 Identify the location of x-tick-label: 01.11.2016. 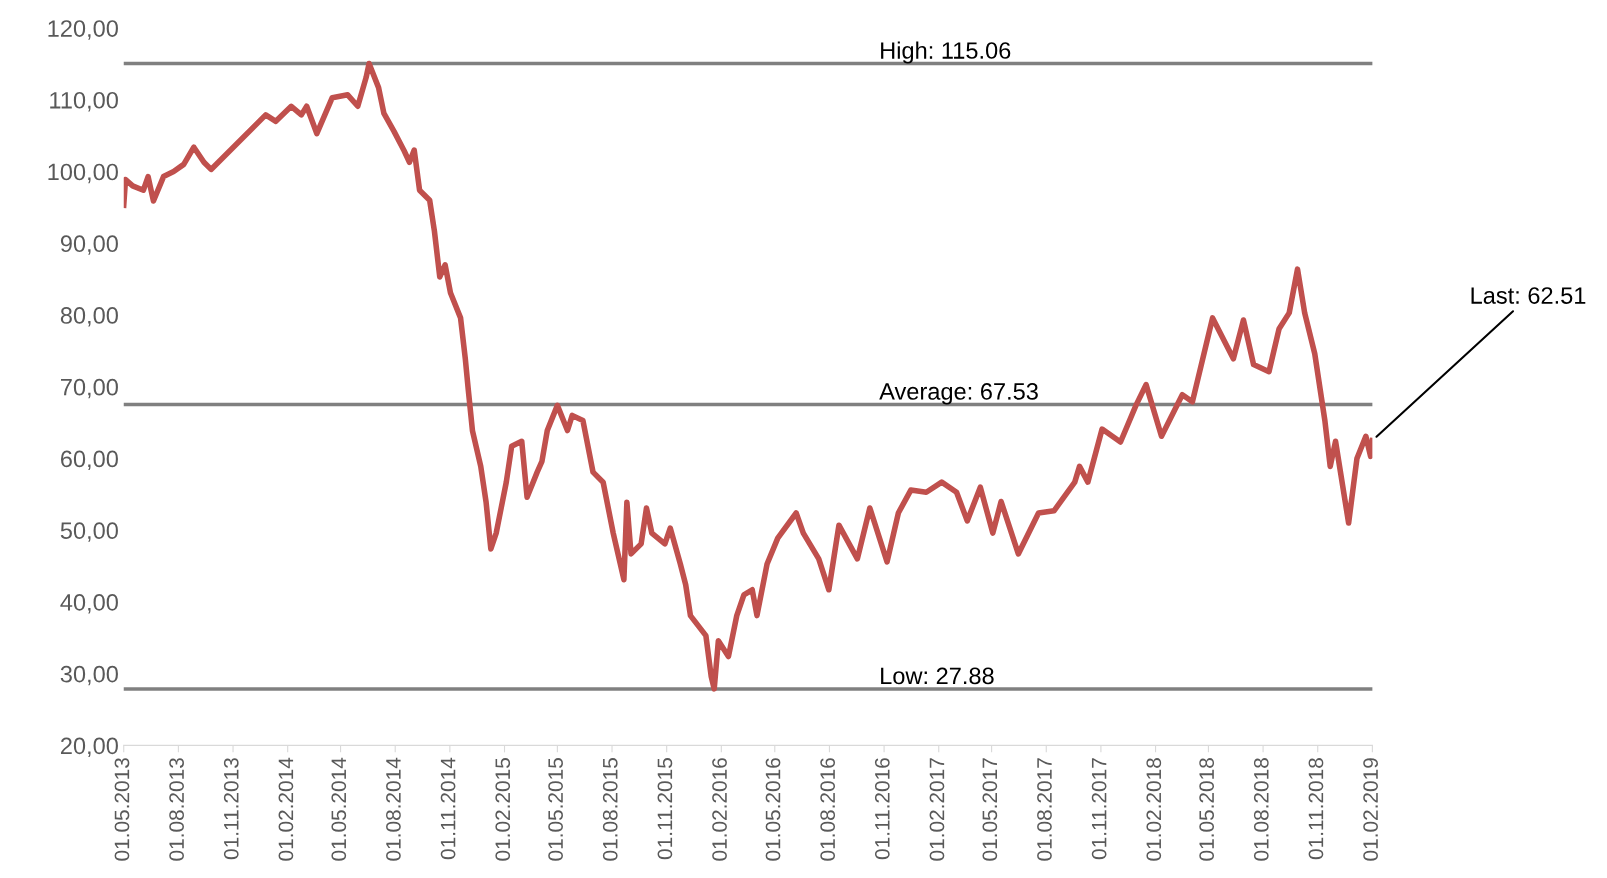
(882, 809).